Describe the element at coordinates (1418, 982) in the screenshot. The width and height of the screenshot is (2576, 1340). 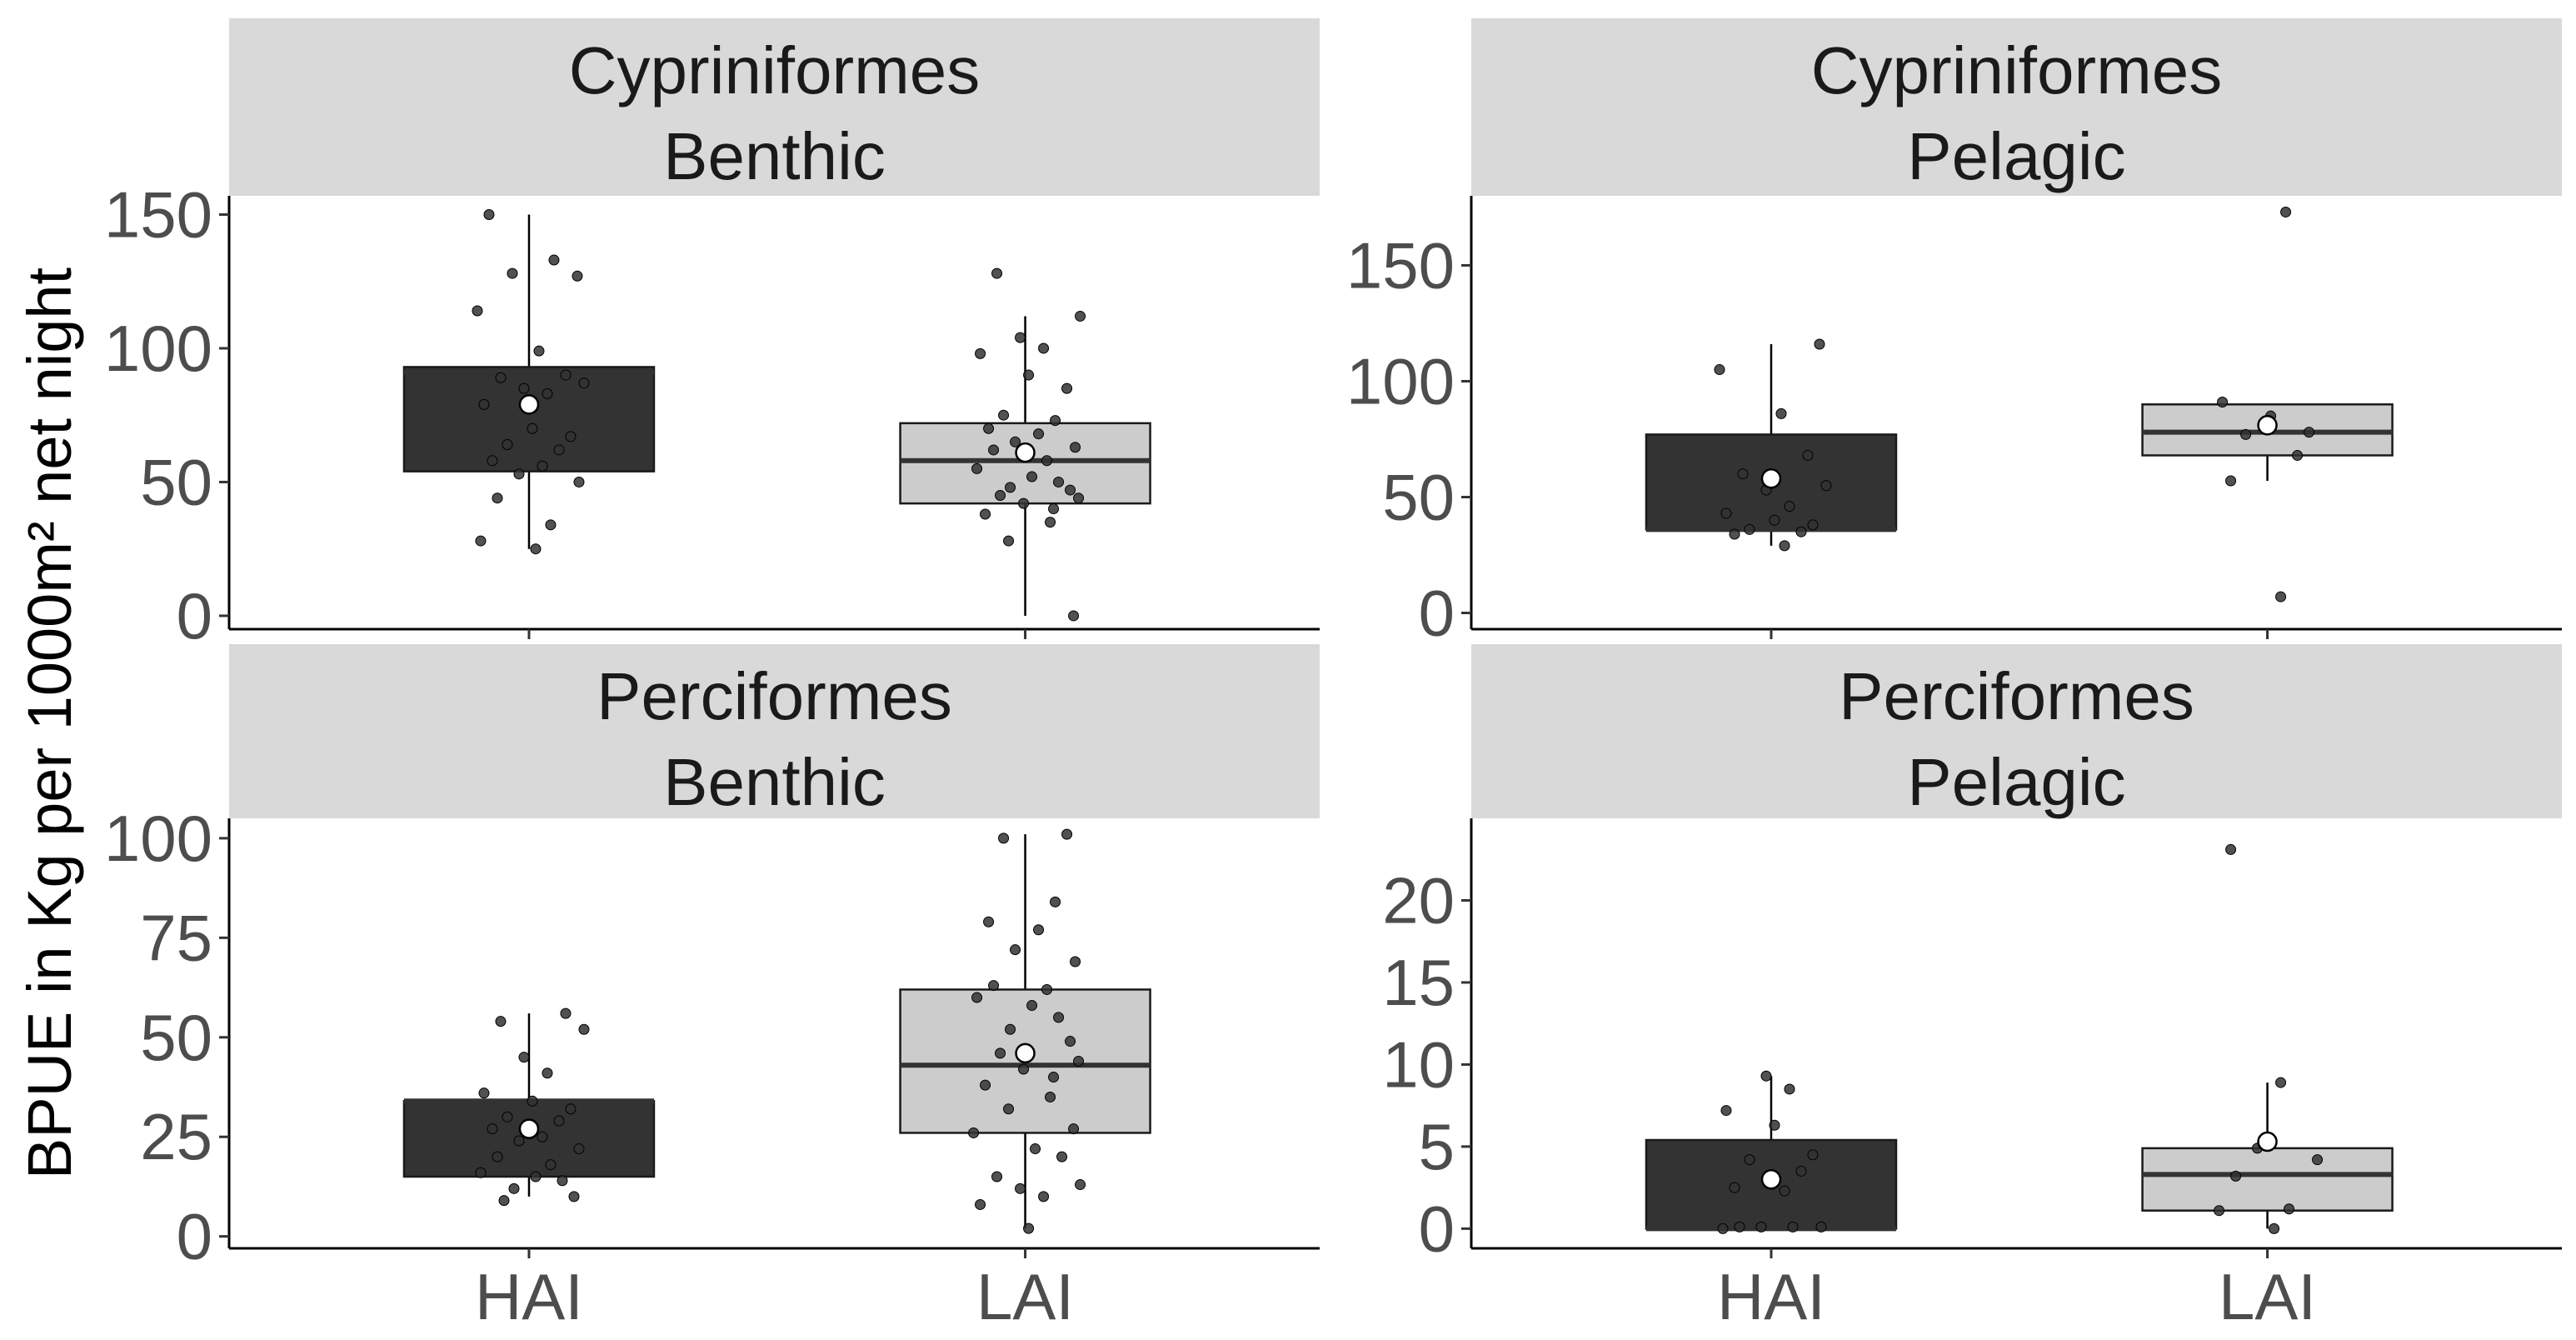
I see `y-tick-label: 15` at that location.